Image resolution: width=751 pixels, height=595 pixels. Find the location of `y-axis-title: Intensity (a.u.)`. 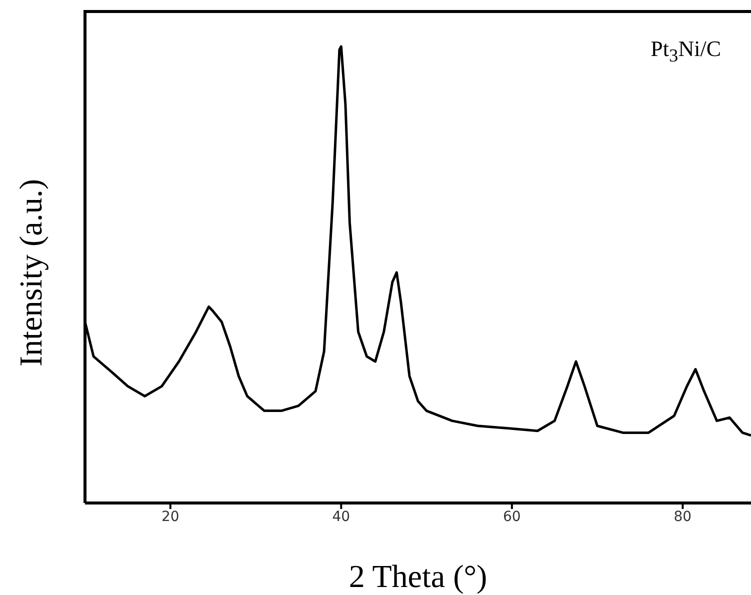

y-axis-title: Intensity (a.u.) is located at coordinates (30, 272).